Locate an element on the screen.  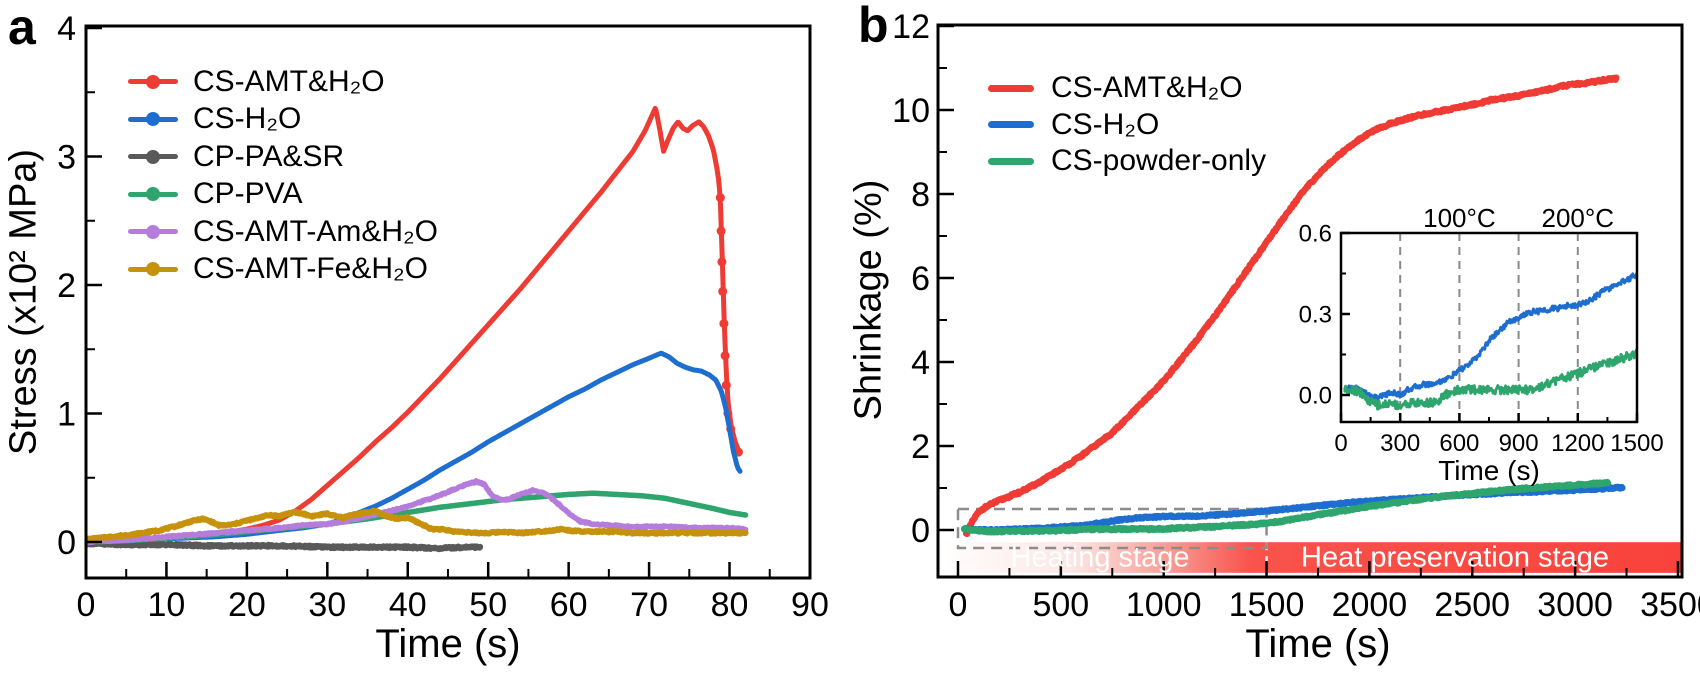
svg-text: 0.0 is located at coordinates (1315, 395).